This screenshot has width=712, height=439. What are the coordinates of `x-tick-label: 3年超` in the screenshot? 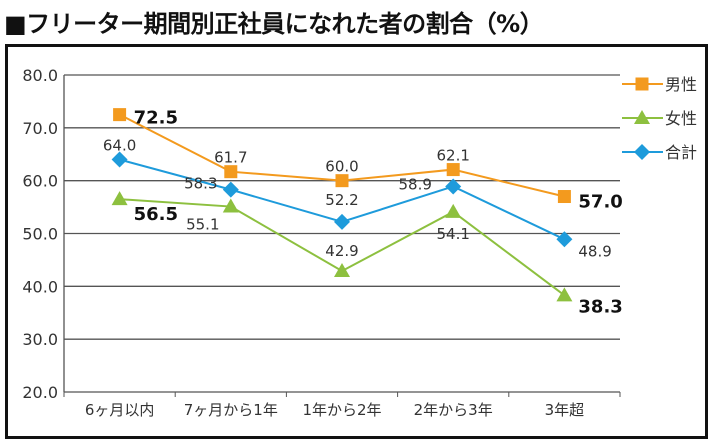 It's located at (565, 410).